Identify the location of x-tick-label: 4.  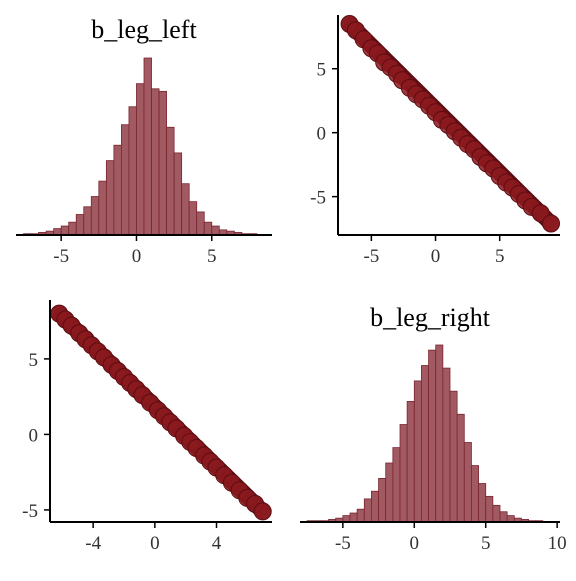
(217, 543).